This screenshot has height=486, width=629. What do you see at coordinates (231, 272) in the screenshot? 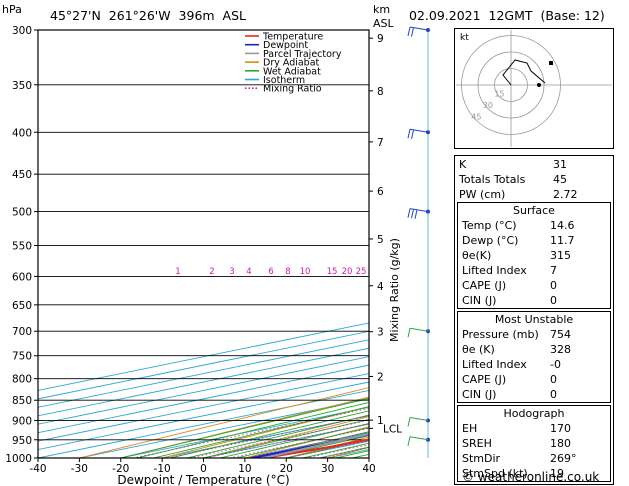
I see `mixing-ratio-label: 3` at bounding box center [231, 272].